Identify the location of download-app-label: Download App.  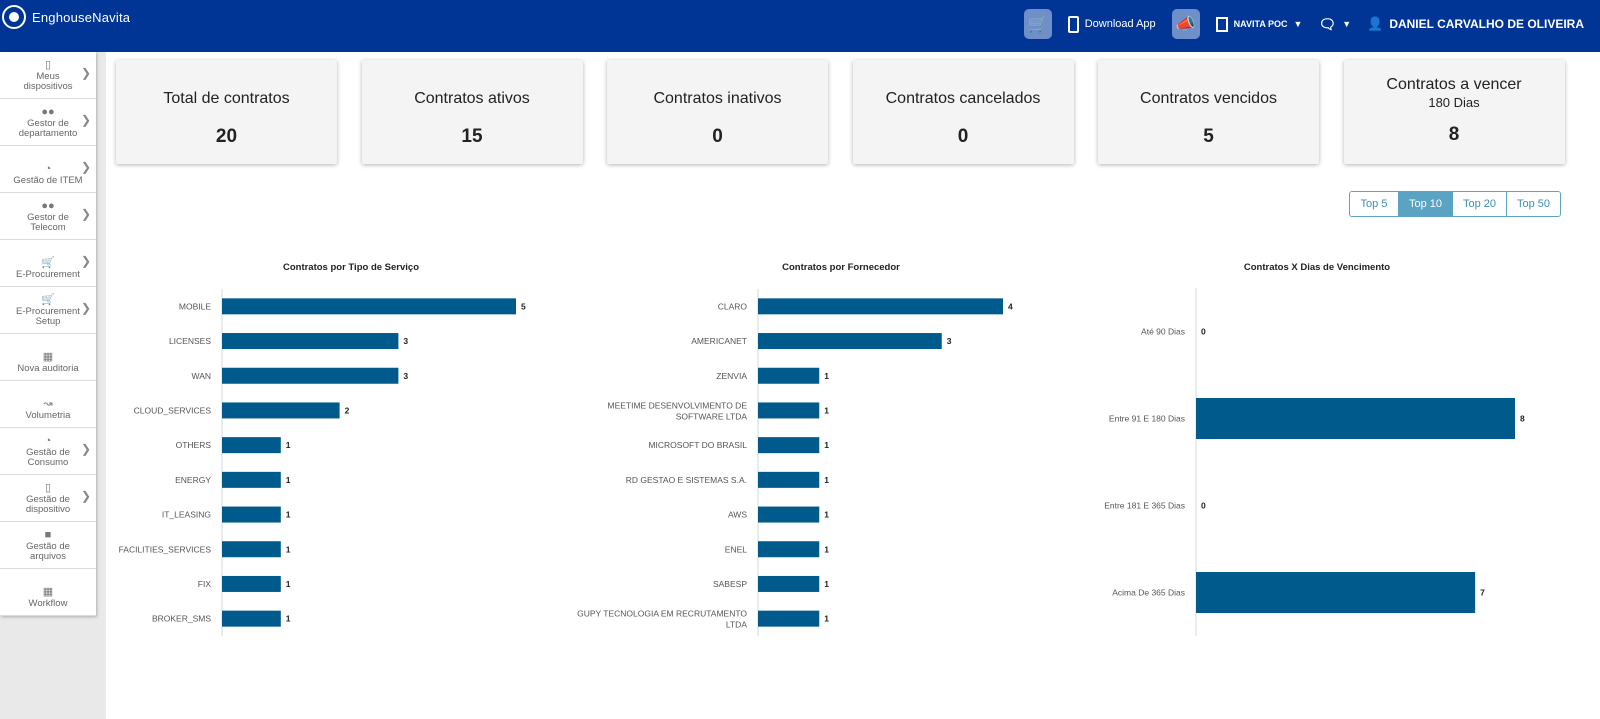
(1120, 24).